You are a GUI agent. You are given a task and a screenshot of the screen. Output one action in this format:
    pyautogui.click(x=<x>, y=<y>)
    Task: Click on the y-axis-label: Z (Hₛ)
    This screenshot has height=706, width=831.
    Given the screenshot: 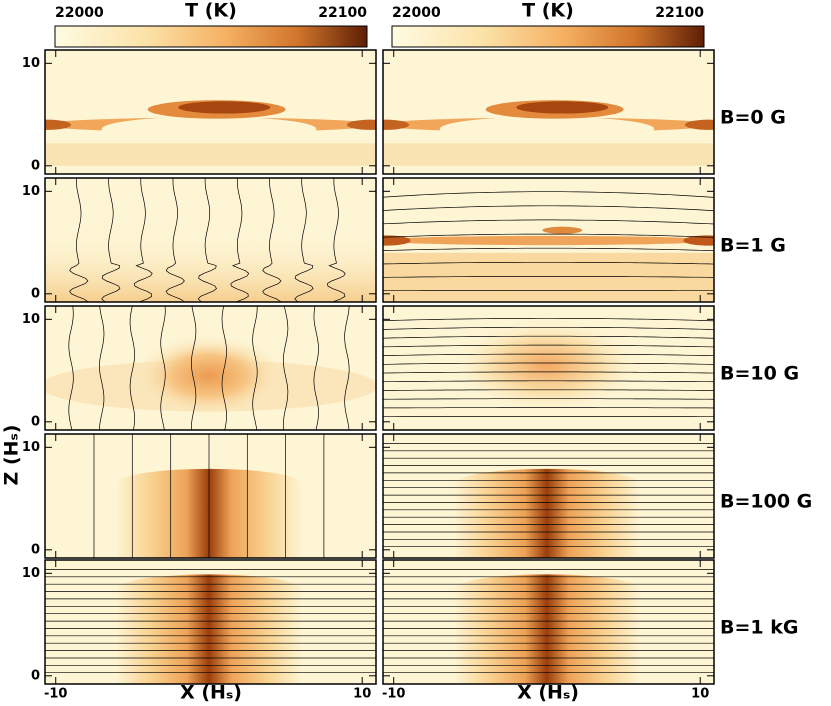 What is the action you would take?
    pyautogui.click(x=12, y=455)
    